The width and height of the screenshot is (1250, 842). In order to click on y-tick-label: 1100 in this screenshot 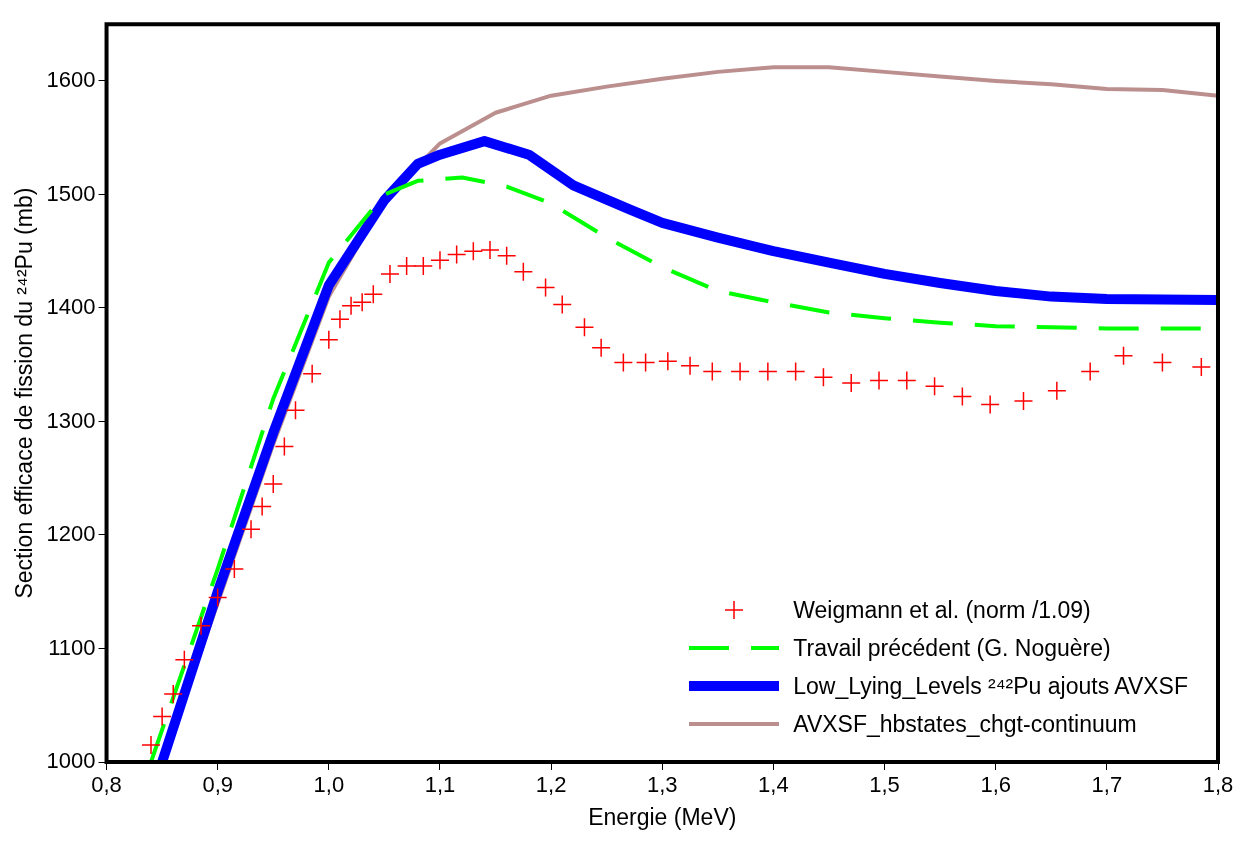, I will do `click(72, 647)`.